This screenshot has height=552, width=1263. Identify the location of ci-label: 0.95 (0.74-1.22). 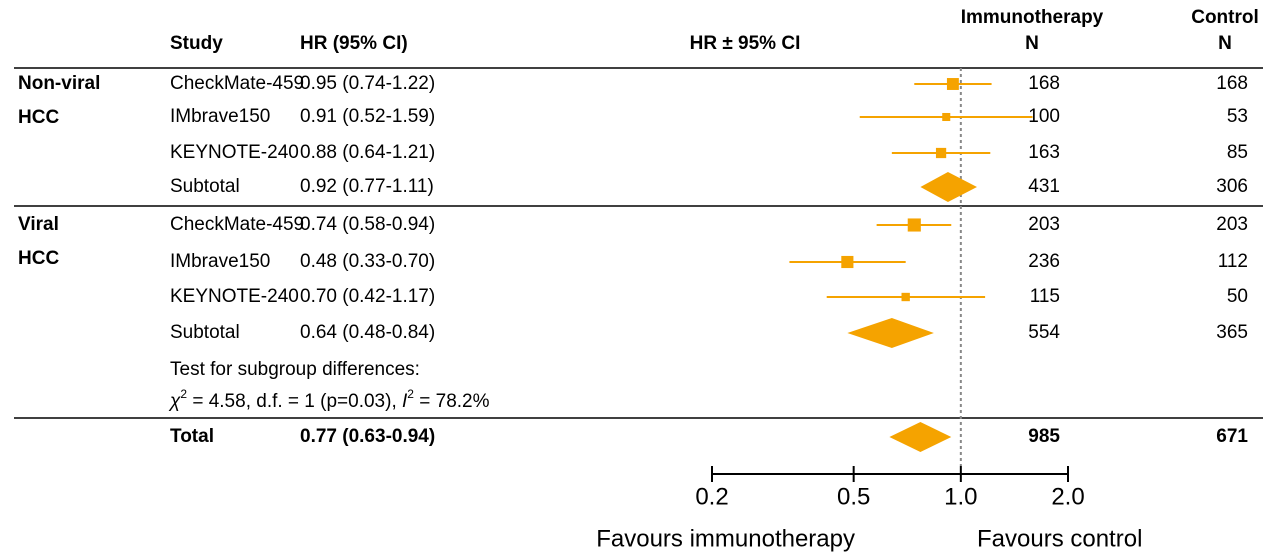
(367, 83).